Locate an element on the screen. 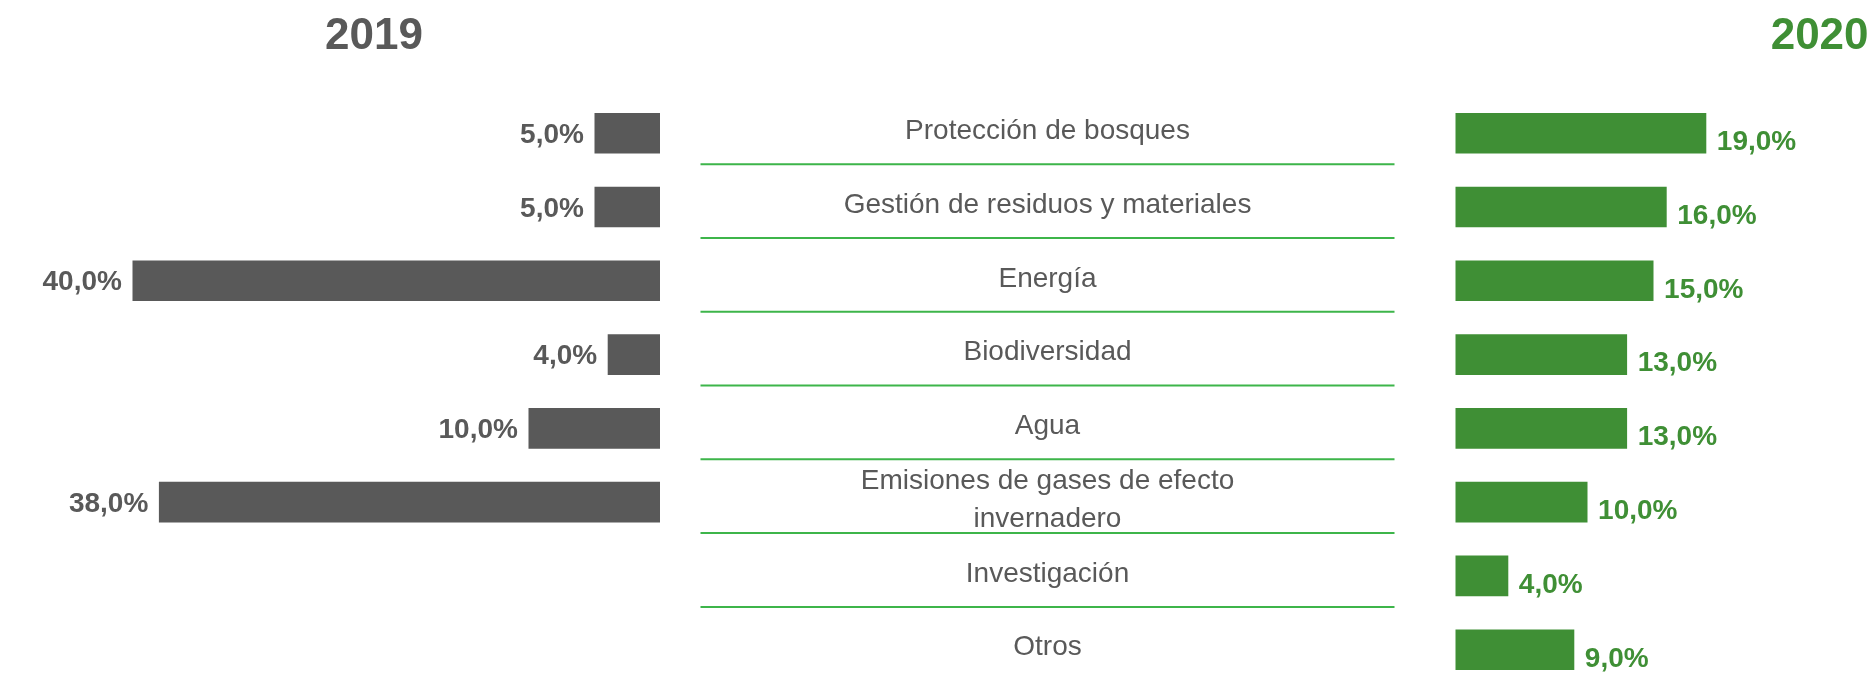  y-tick-label: Investigación is located at coordinates (1047, 572).